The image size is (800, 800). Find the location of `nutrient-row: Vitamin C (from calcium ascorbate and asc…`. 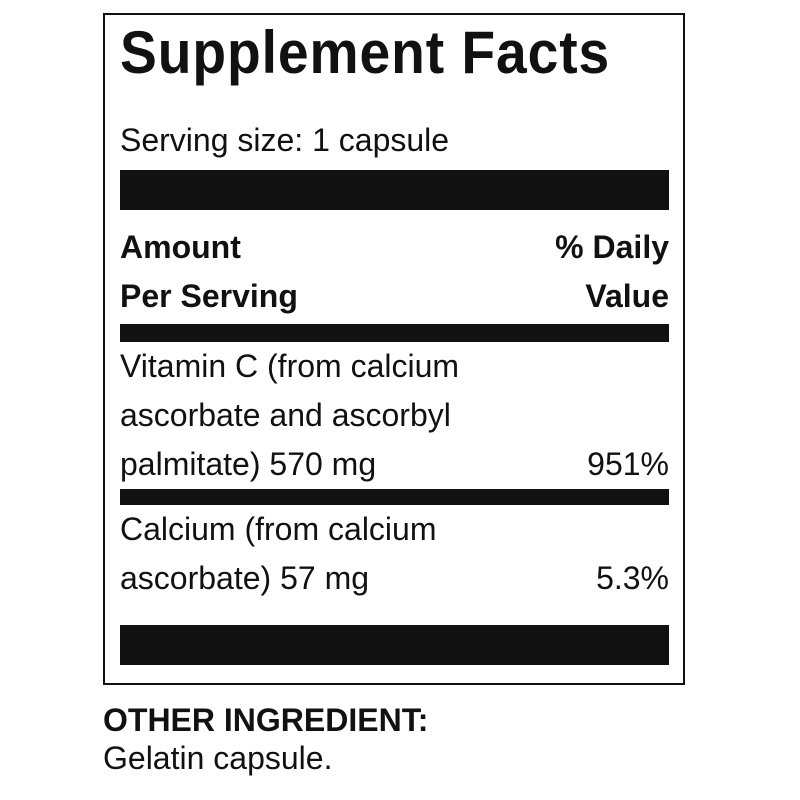

nutrient-row: Vitamin C (from calcium ascorbate and asc… is located at coordinates (289, 415).